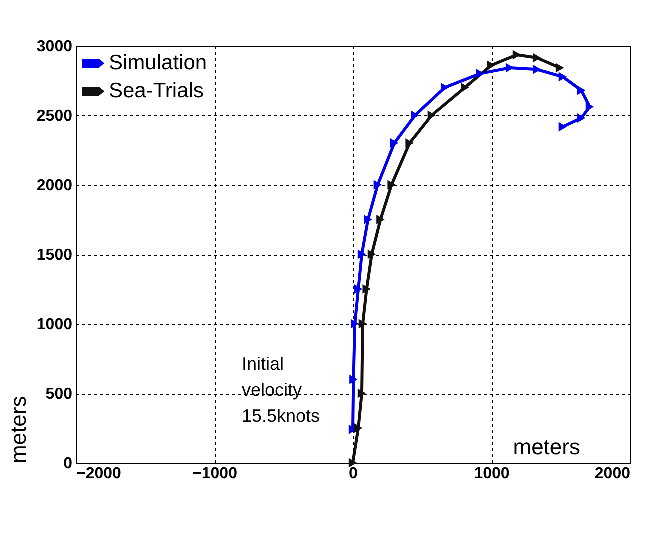 This screenshot has height=533, width=659. Describe the element at coordinates (54, 255) in the screenshot. I see `y-tick-label: 1500` at that location.